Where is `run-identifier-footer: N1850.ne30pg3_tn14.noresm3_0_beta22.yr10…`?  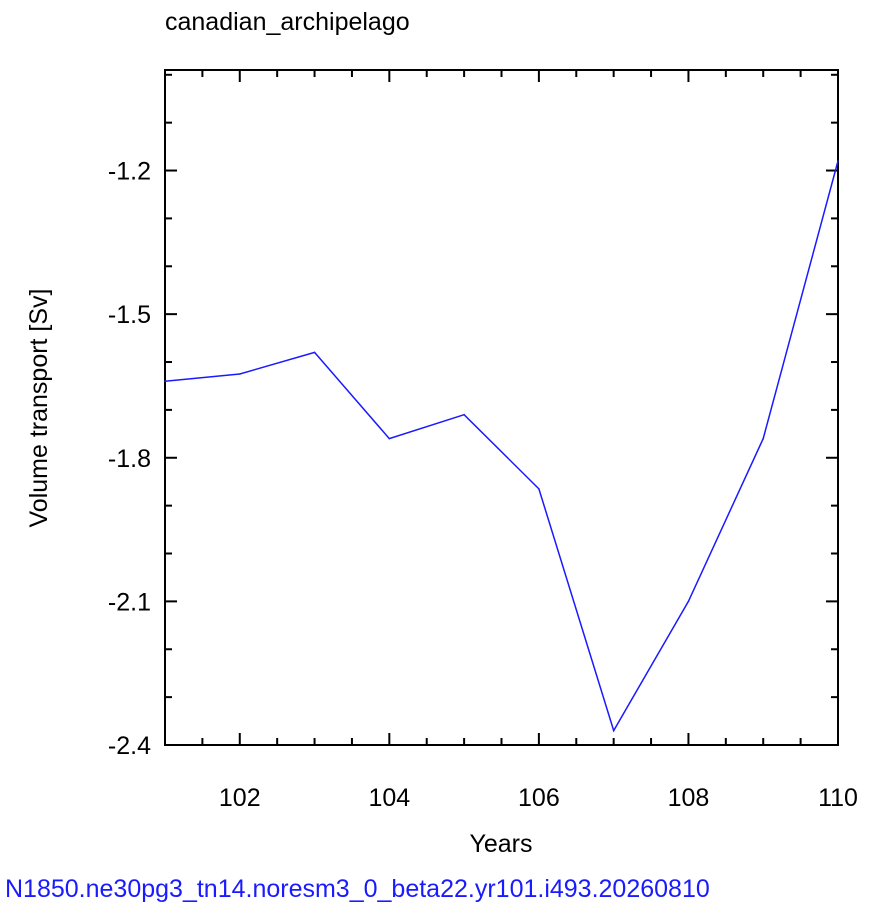
run-identifier-footer: N1850.ne30pg3_tn14.noresm3_0_beta22.yr10… is located at coordinates (357, 889).